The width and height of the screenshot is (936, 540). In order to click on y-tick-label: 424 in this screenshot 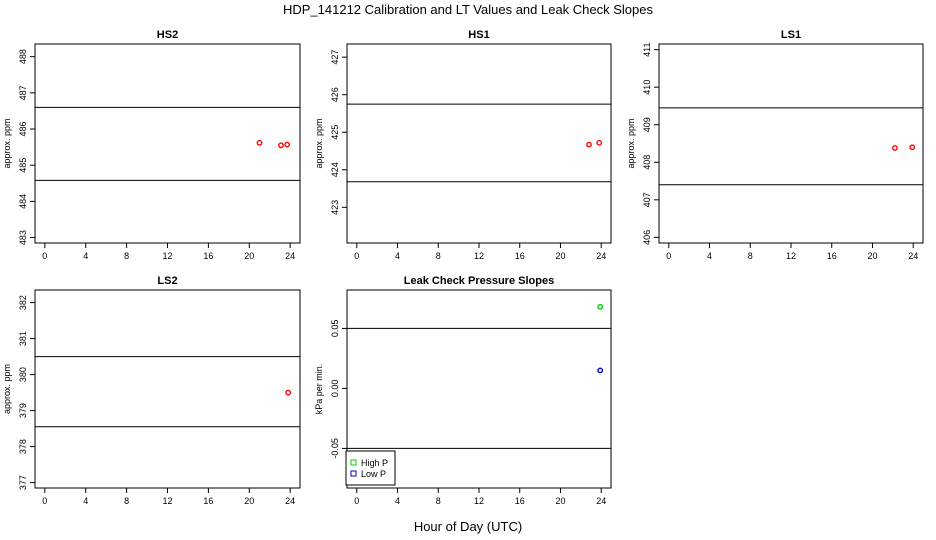, I will do `click(335, 169)`.